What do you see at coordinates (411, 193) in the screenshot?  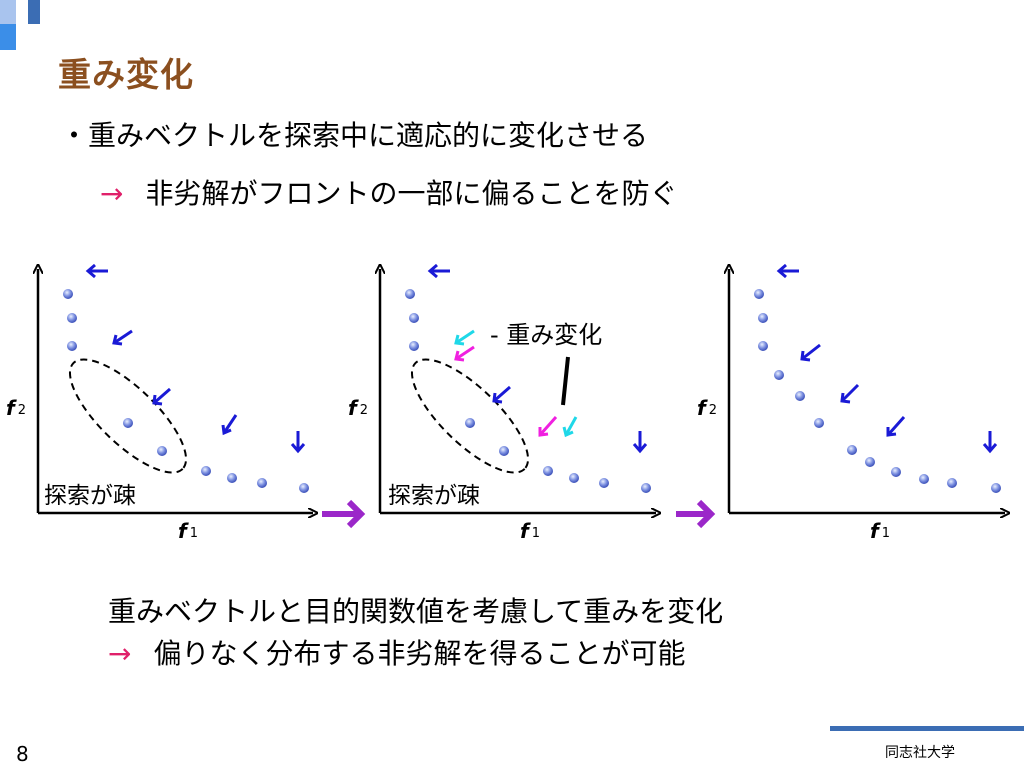 I see `consequence-text: 非劣解がフロントの一部に偏ることを防ぐ` at bounding box center [411, 193].